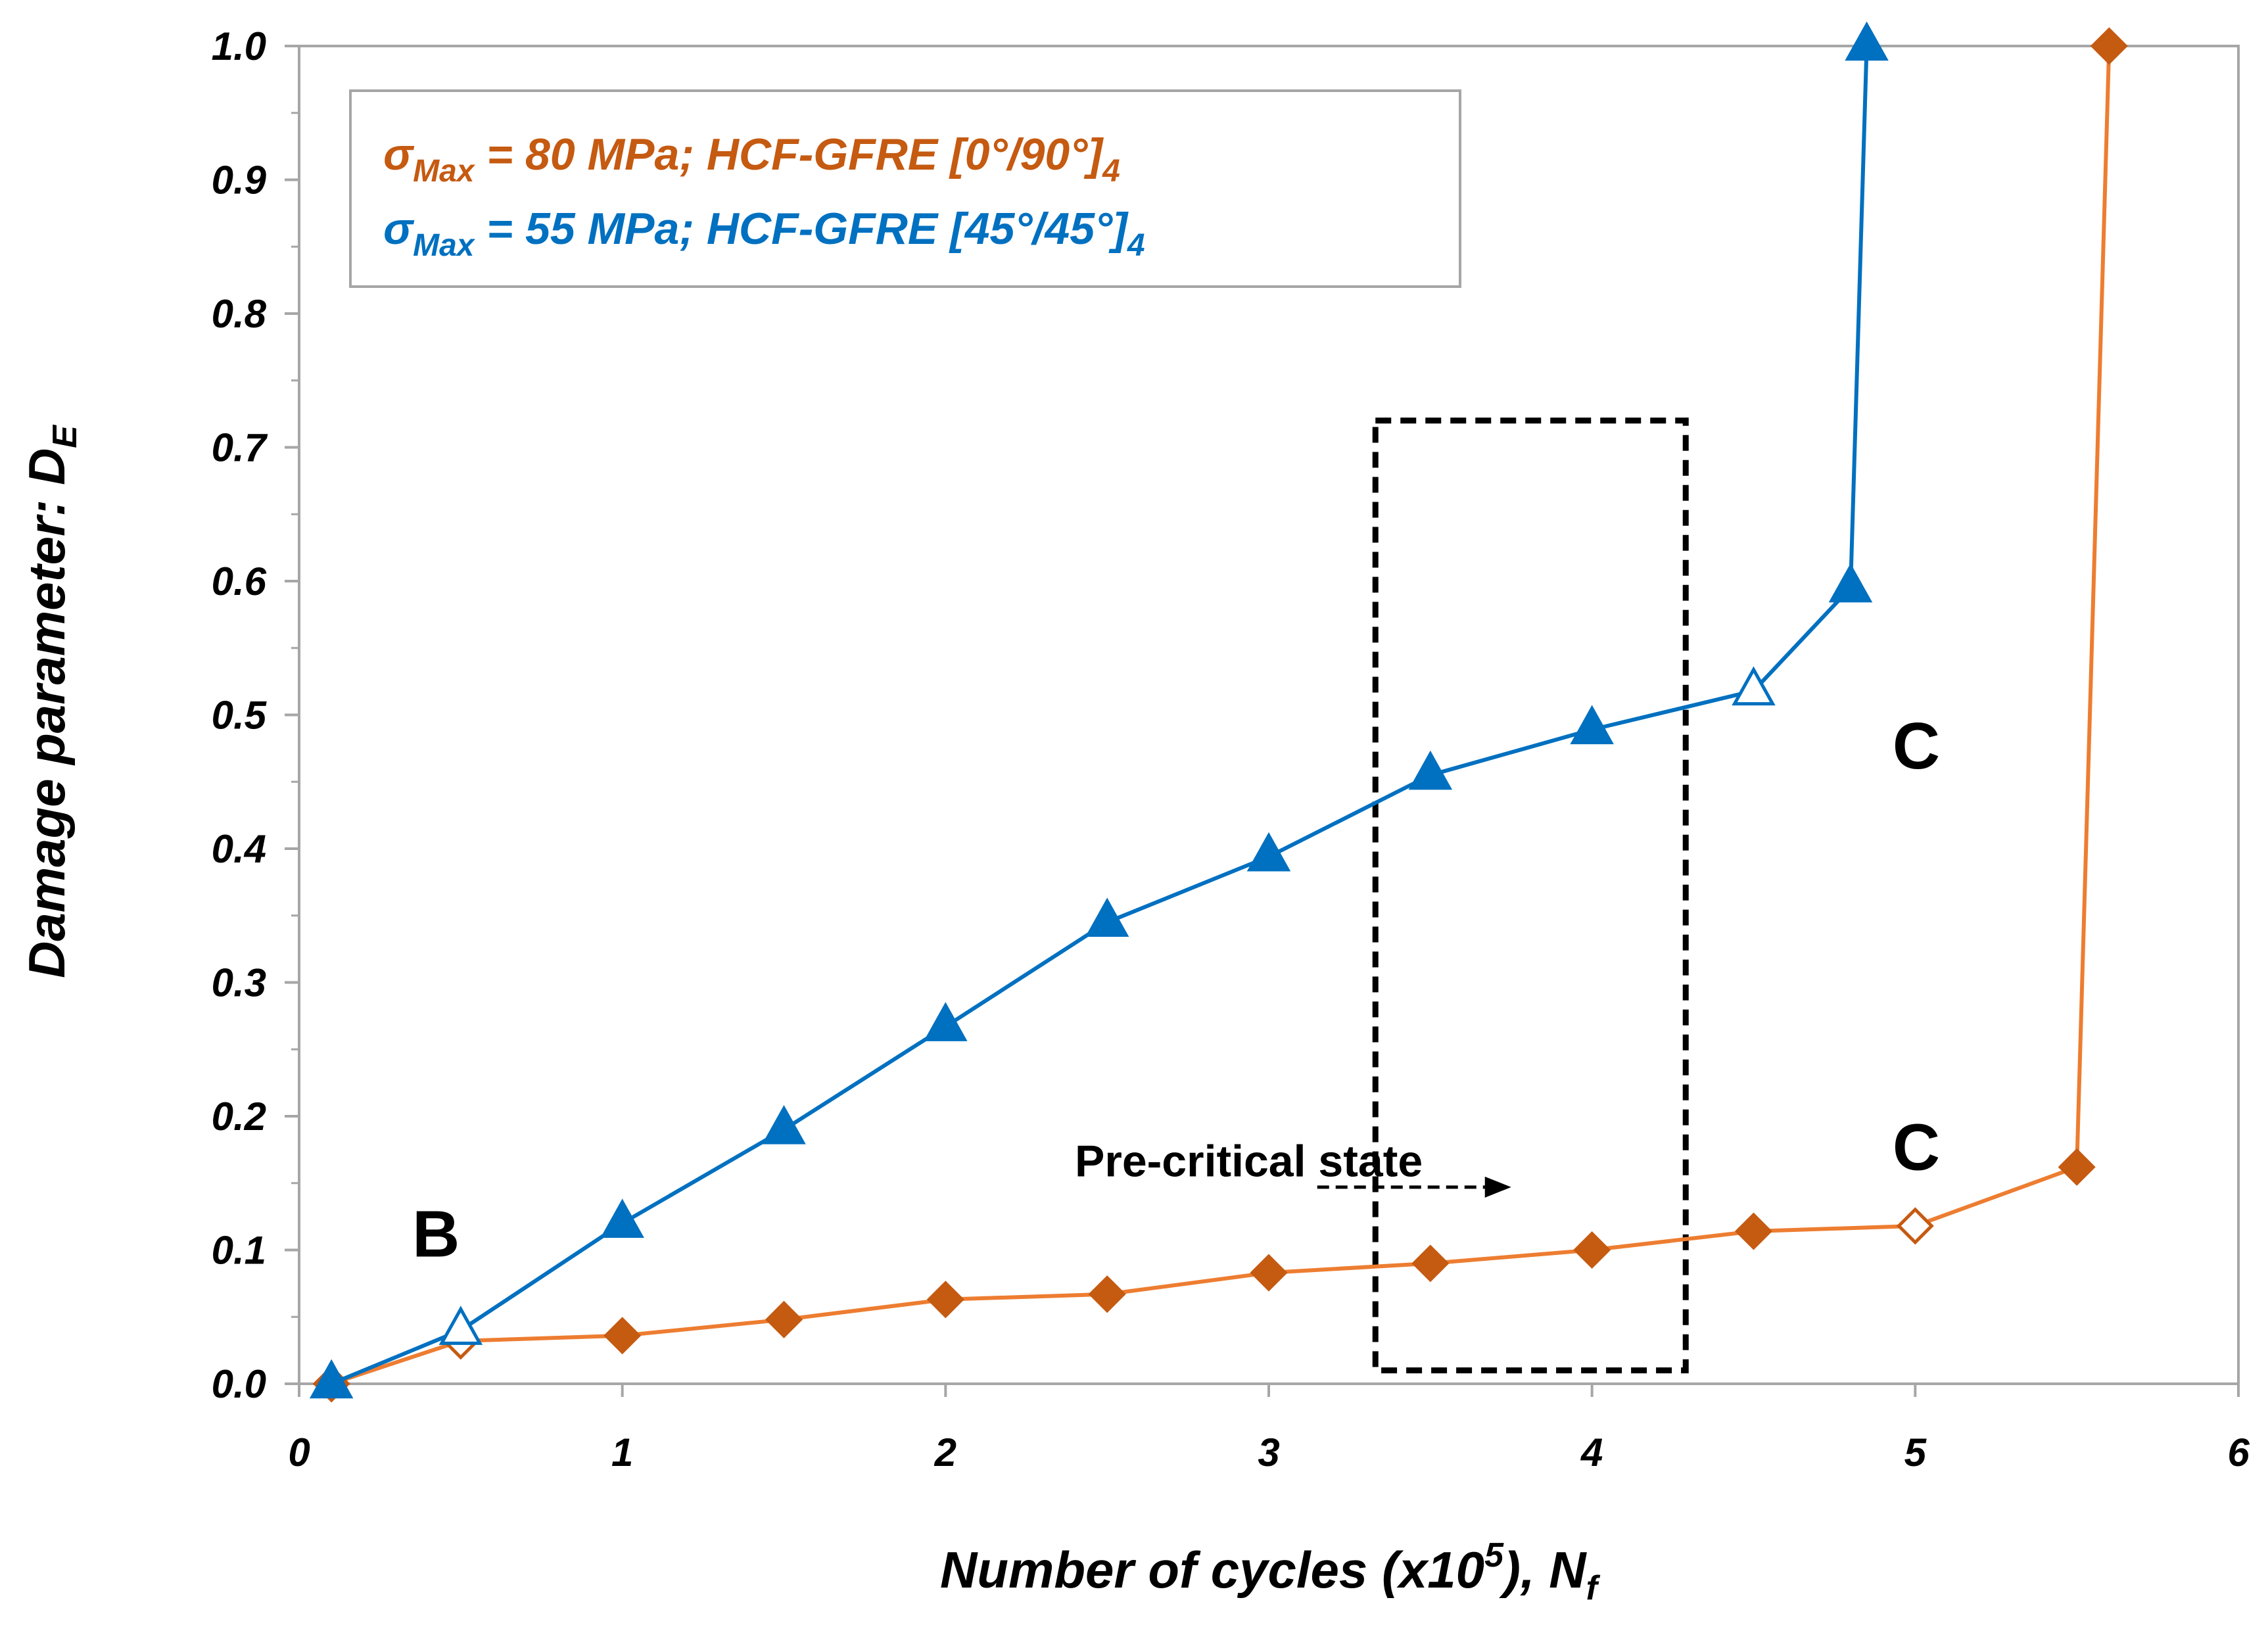 The width and height of the screenshot is (2268, 1627). I want to click on point-annotation: B, so click(436, 1234).